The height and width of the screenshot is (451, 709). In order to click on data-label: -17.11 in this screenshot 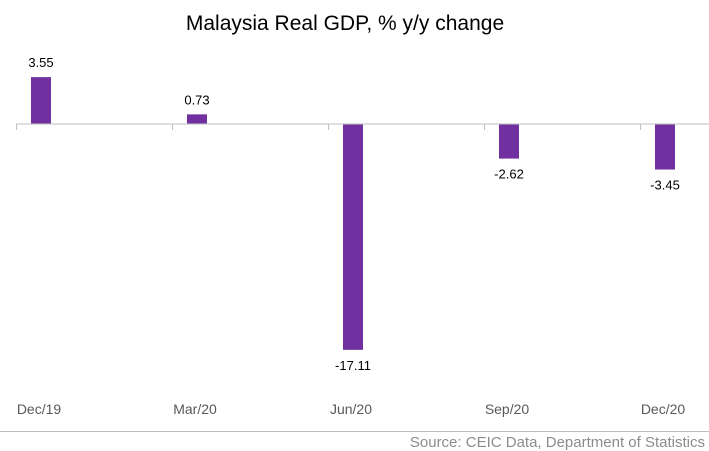, I will do `click(353, 365)`.